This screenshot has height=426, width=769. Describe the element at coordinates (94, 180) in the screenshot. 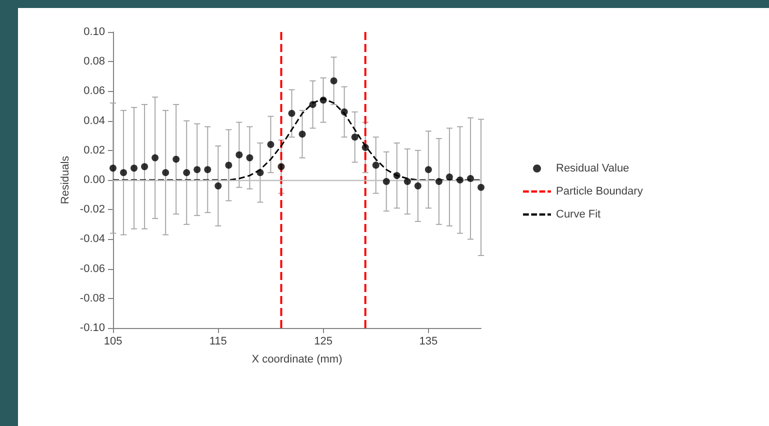

I see `y-tick-label: 0.00` at that location.